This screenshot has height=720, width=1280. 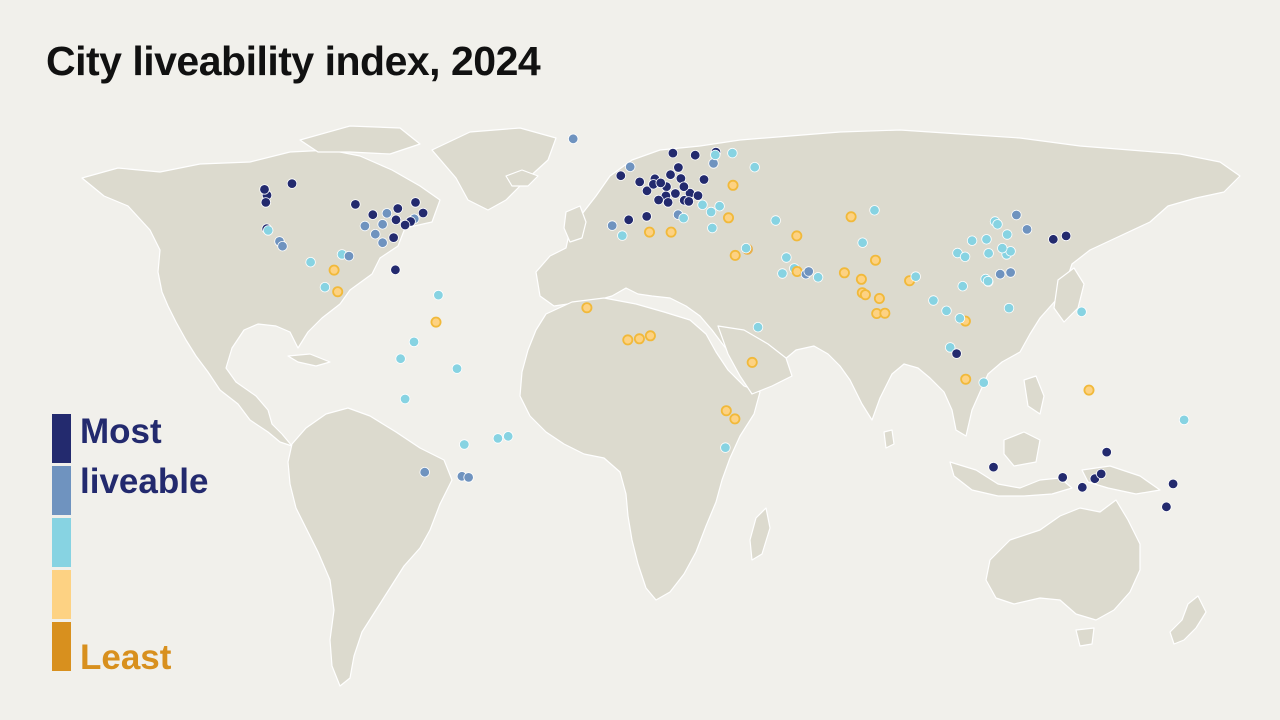 What do you see at coordinates (640, 449) in the screenshot?
I see `land-africa` at bounding box center [640, 449].